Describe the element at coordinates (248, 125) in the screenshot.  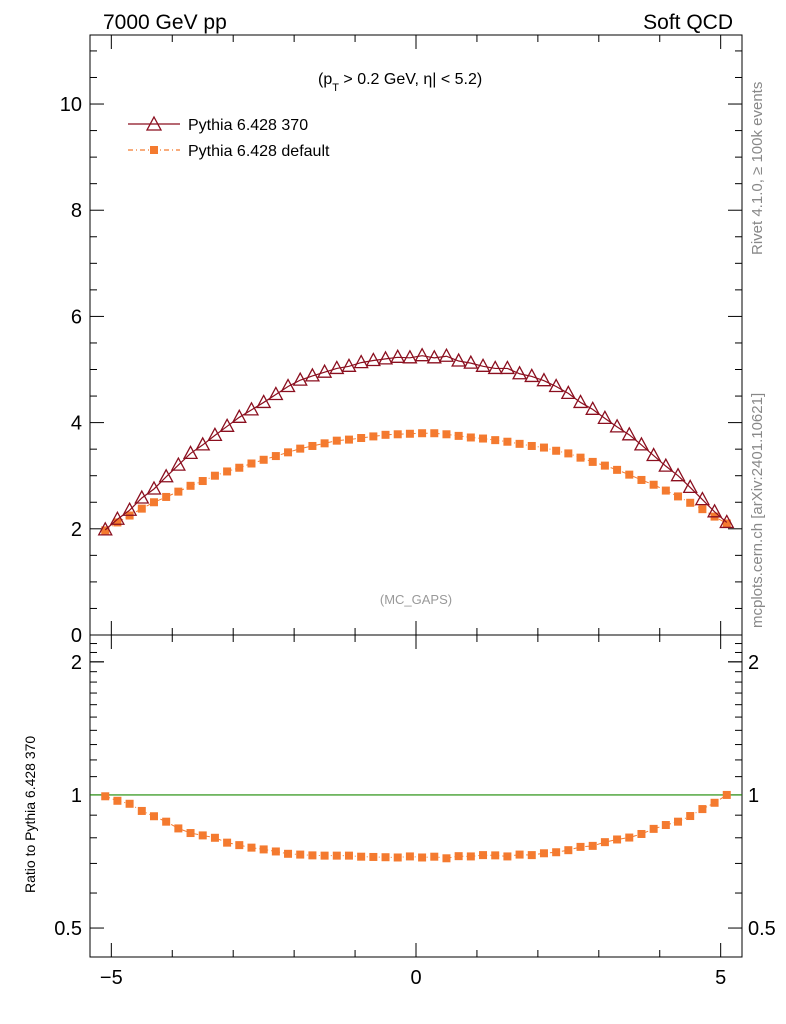
I see `legend-label-pythia-370: Pythia 6.428 370` at that location.